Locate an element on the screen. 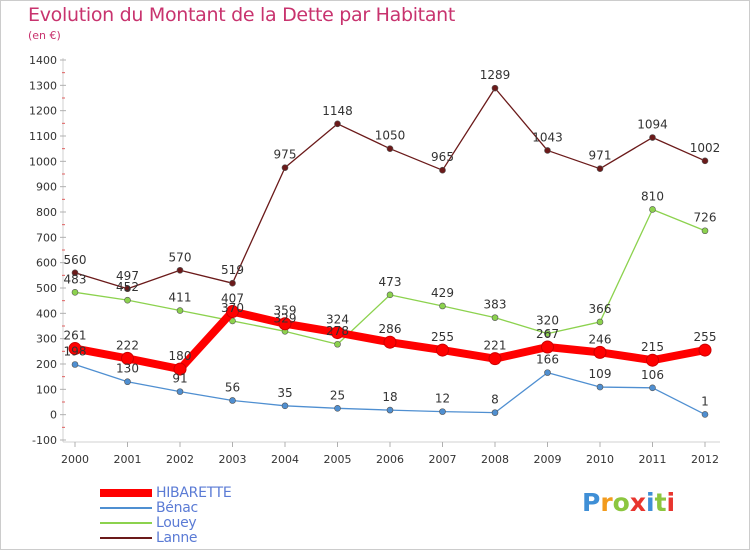 Image resolution: width=750 pixels, height=550 pixels. data-label: 35 is located at coordinates (284, 393).